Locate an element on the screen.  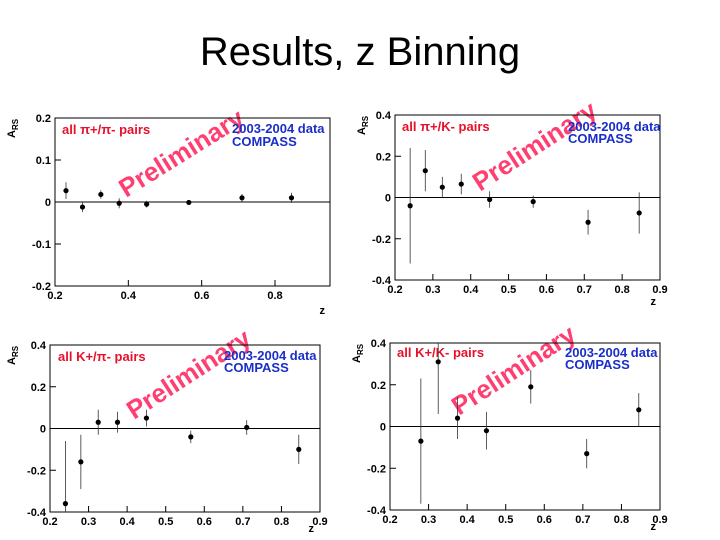
pairs-label: all π+/π- pairs is located at coordinates (106, 129).